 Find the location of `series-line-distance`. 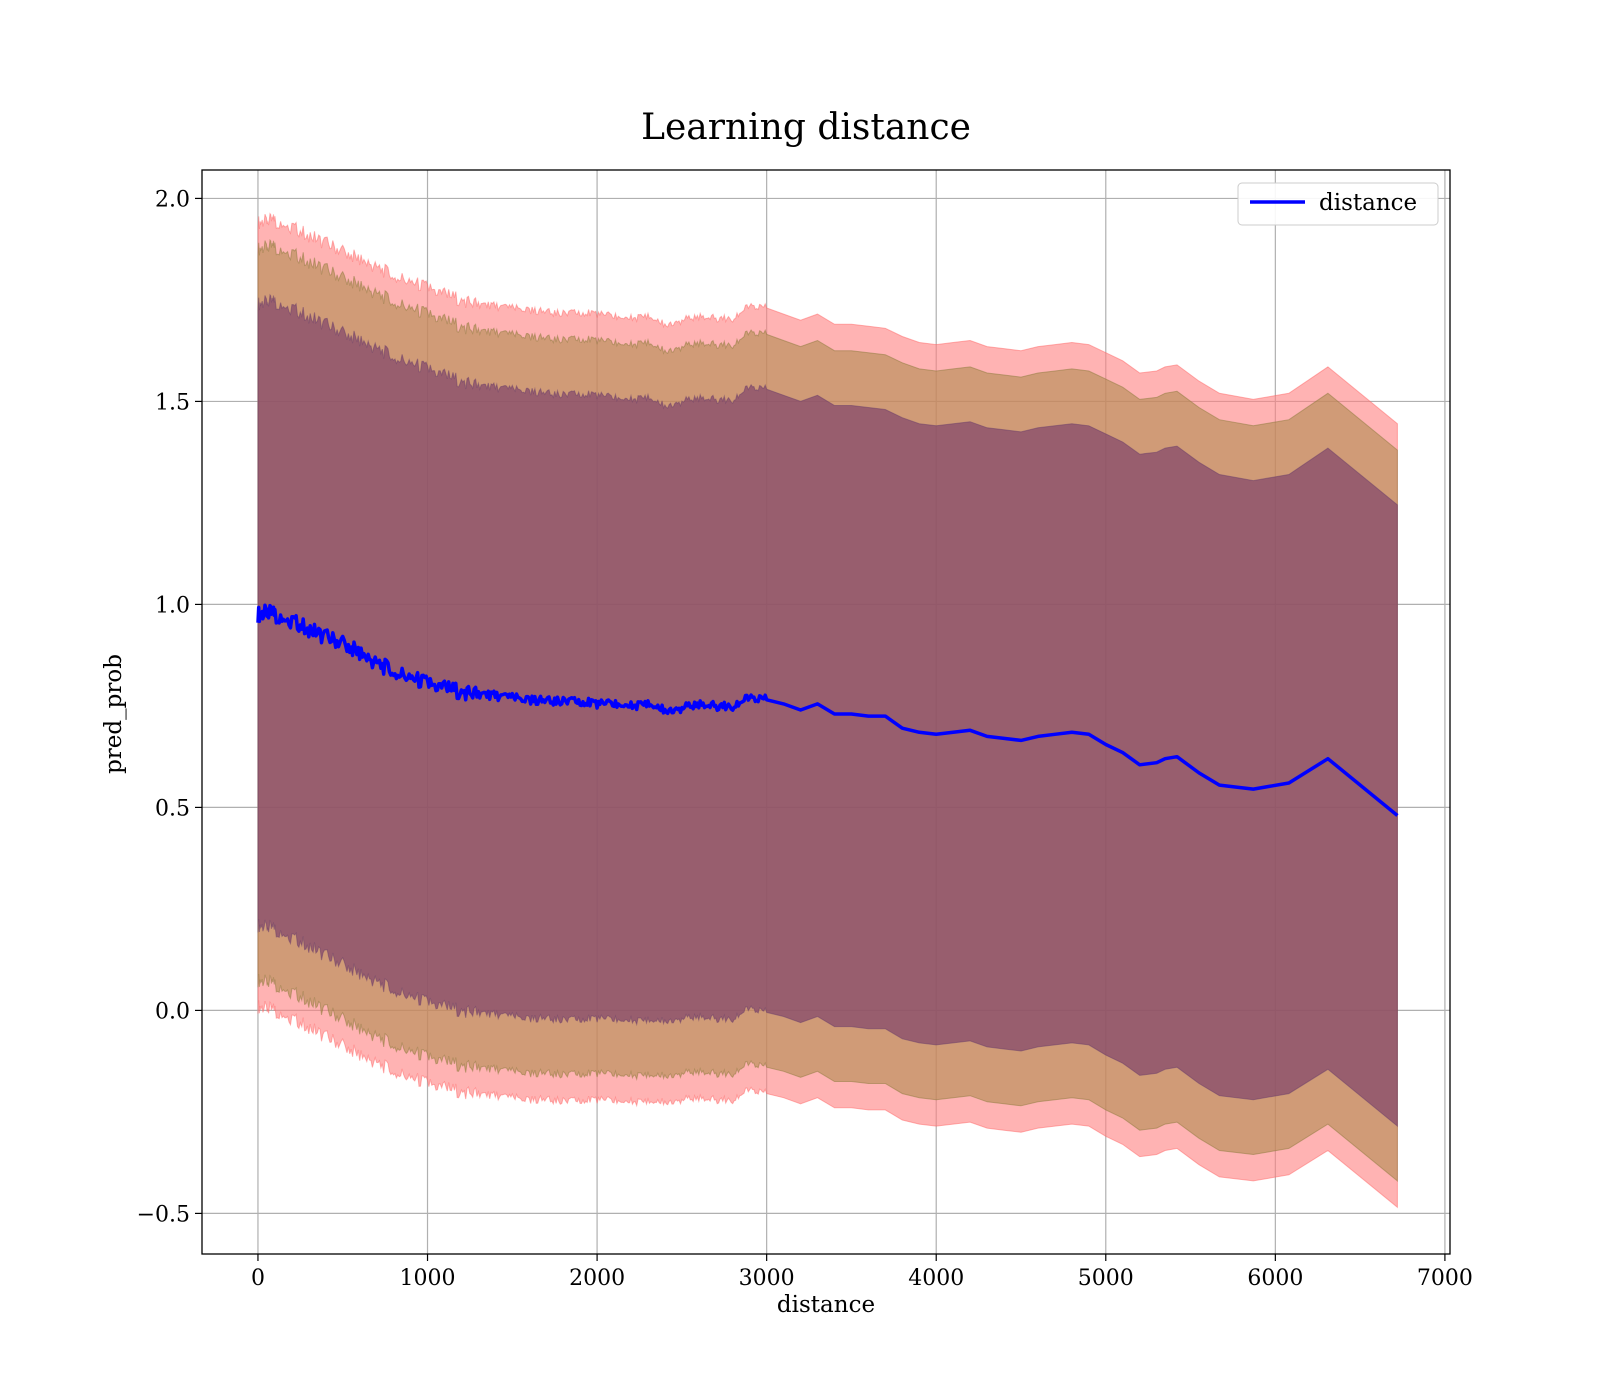

series-line-distance is located at coordinates (827, 710).